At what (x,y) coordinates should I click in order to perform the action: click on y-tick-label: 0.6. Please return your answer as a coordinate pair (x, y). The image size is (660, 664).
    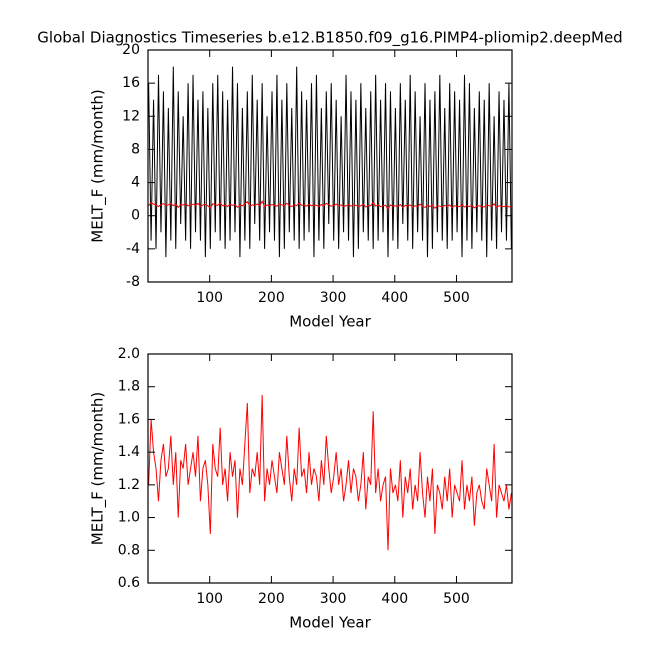
    Looking at the image, I should click on (129, 583).